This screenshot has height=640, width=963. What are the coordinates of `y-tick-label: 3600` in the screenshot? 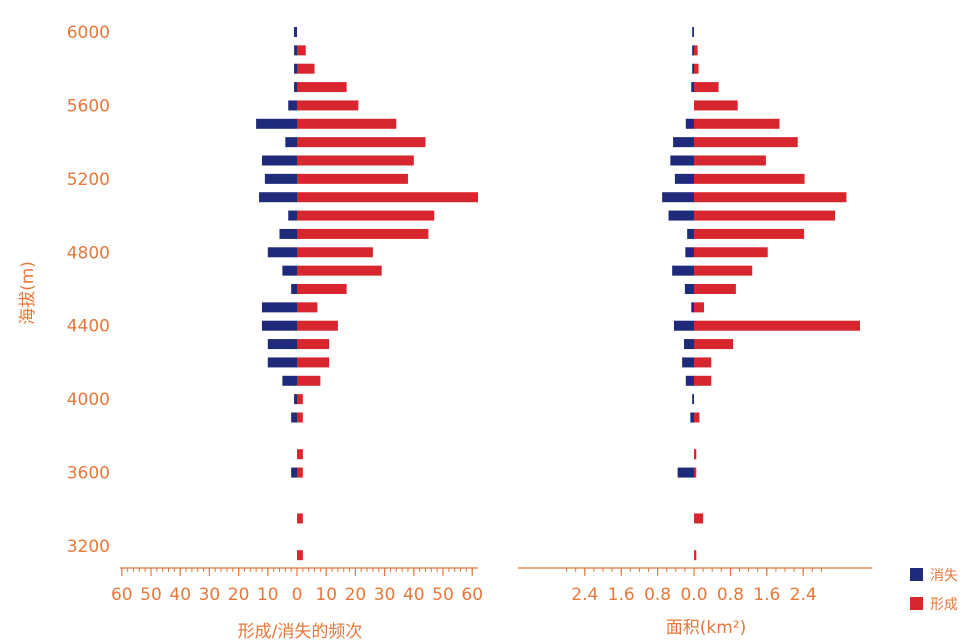 It's located at (88, 474).